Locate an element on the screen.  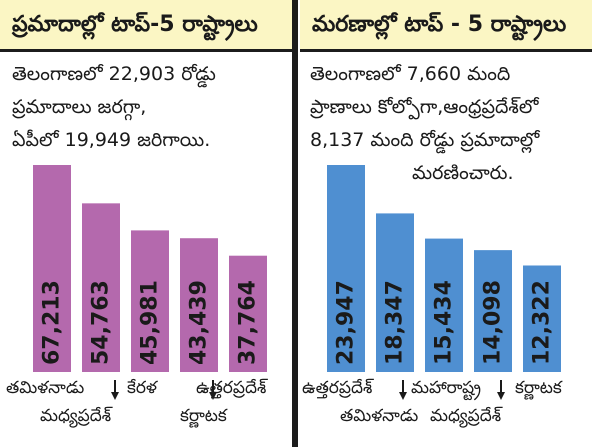
category-label-maharashtra: మహారాష్ట్ర is located at coordinates (446, 388).